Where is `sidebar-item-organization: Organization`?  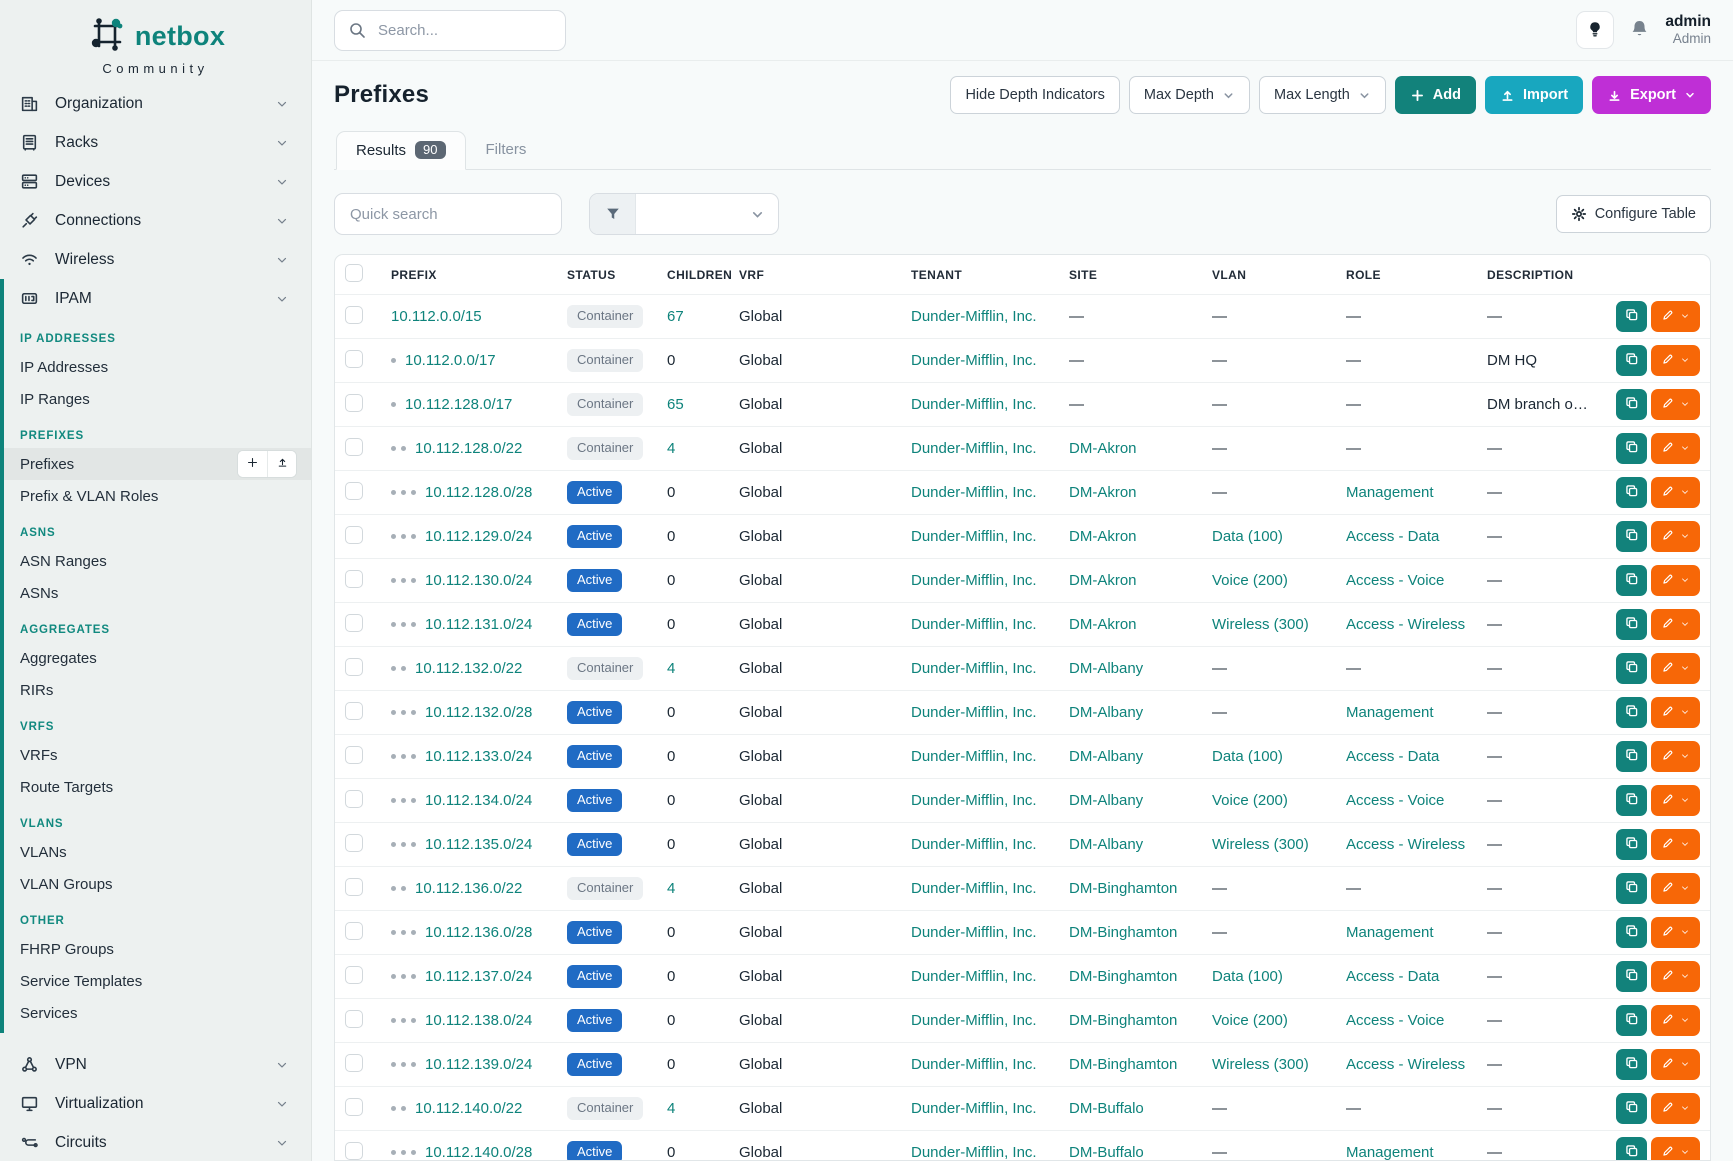
sidebar-item-organization: Organization is located at coordinates (155, 103).